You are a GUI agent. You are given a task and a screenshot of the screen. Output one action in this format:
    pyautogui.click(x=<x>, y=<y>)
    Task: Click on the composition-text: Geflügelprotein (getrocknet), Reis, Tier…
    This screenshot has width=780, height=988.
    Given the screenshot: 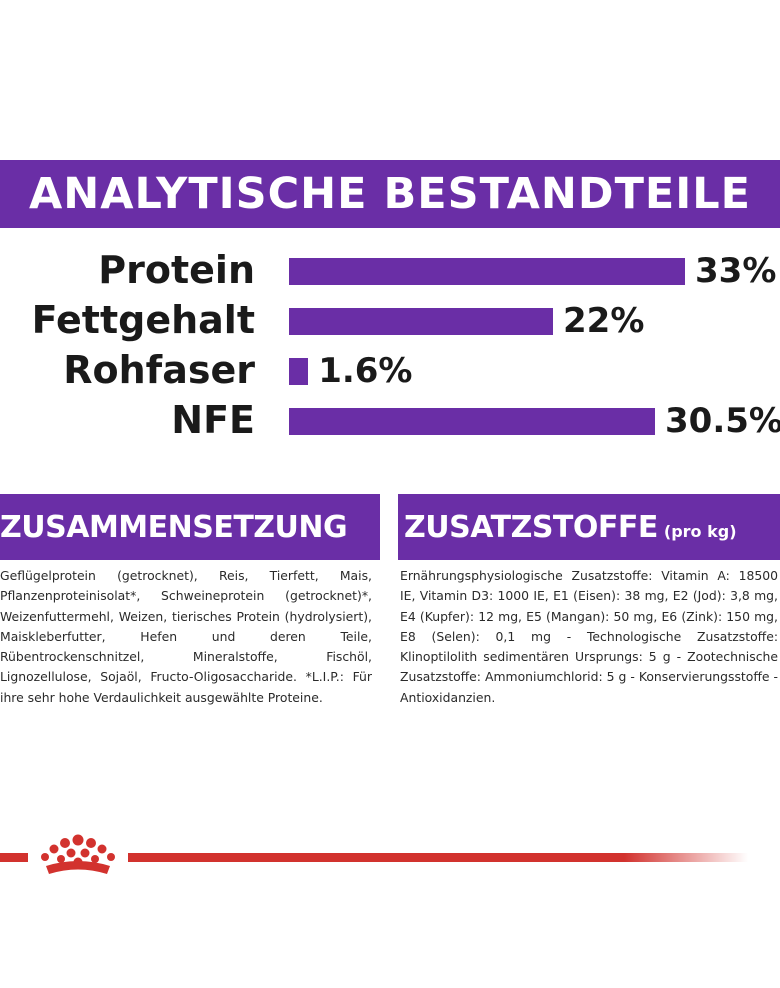 What is the action you would take?
    pyautogui.click(x=186, y=636)
    